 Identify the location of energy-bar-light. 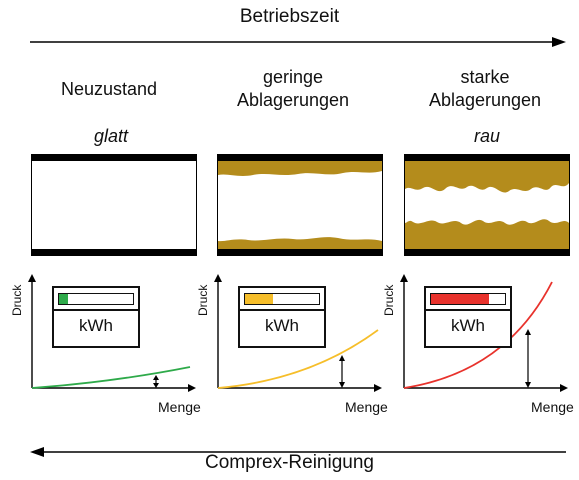
(282, 299).